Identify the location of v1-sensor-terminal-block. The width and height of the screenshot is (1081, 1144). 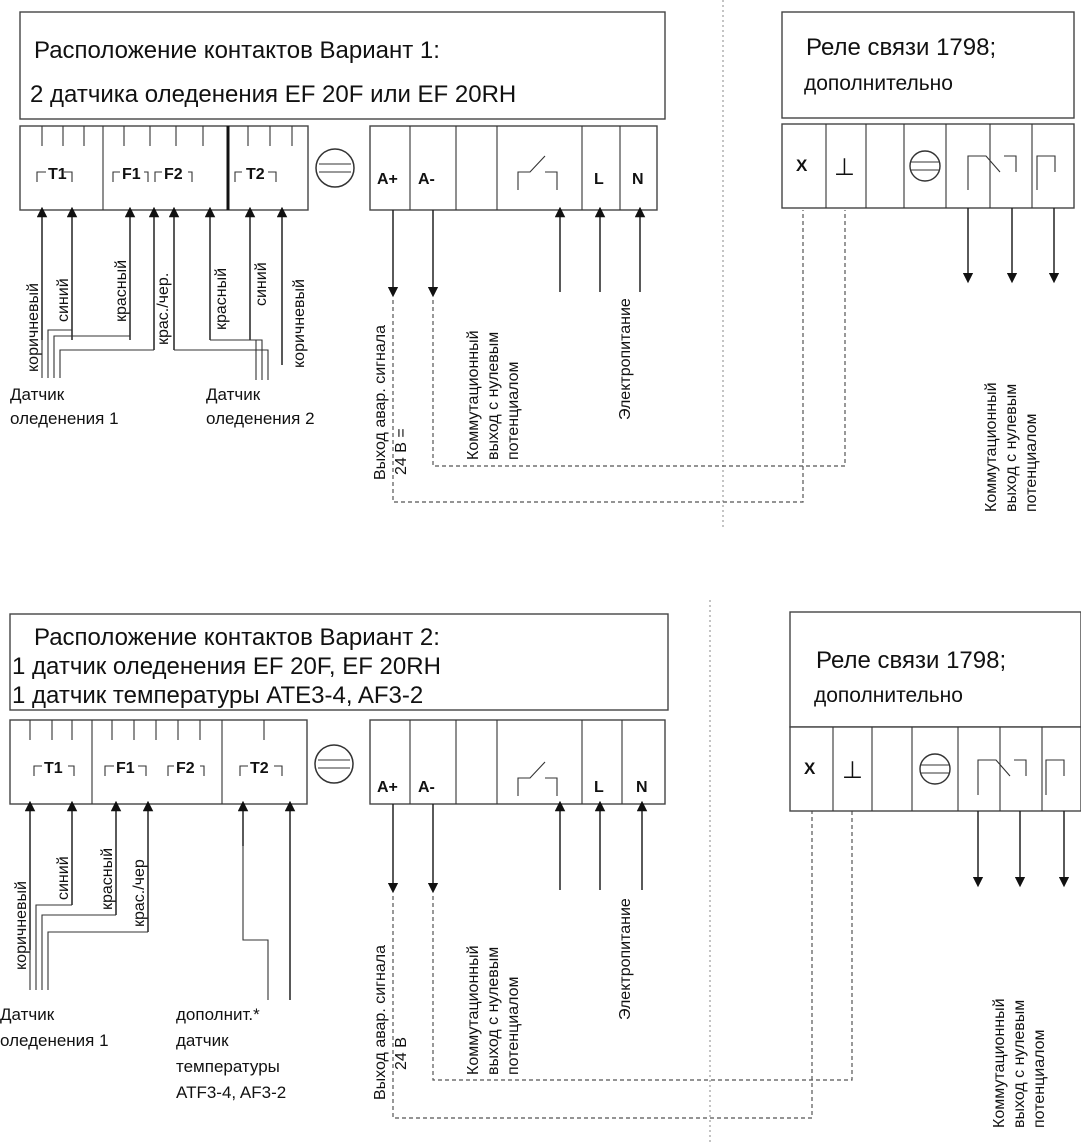
(164, 168).